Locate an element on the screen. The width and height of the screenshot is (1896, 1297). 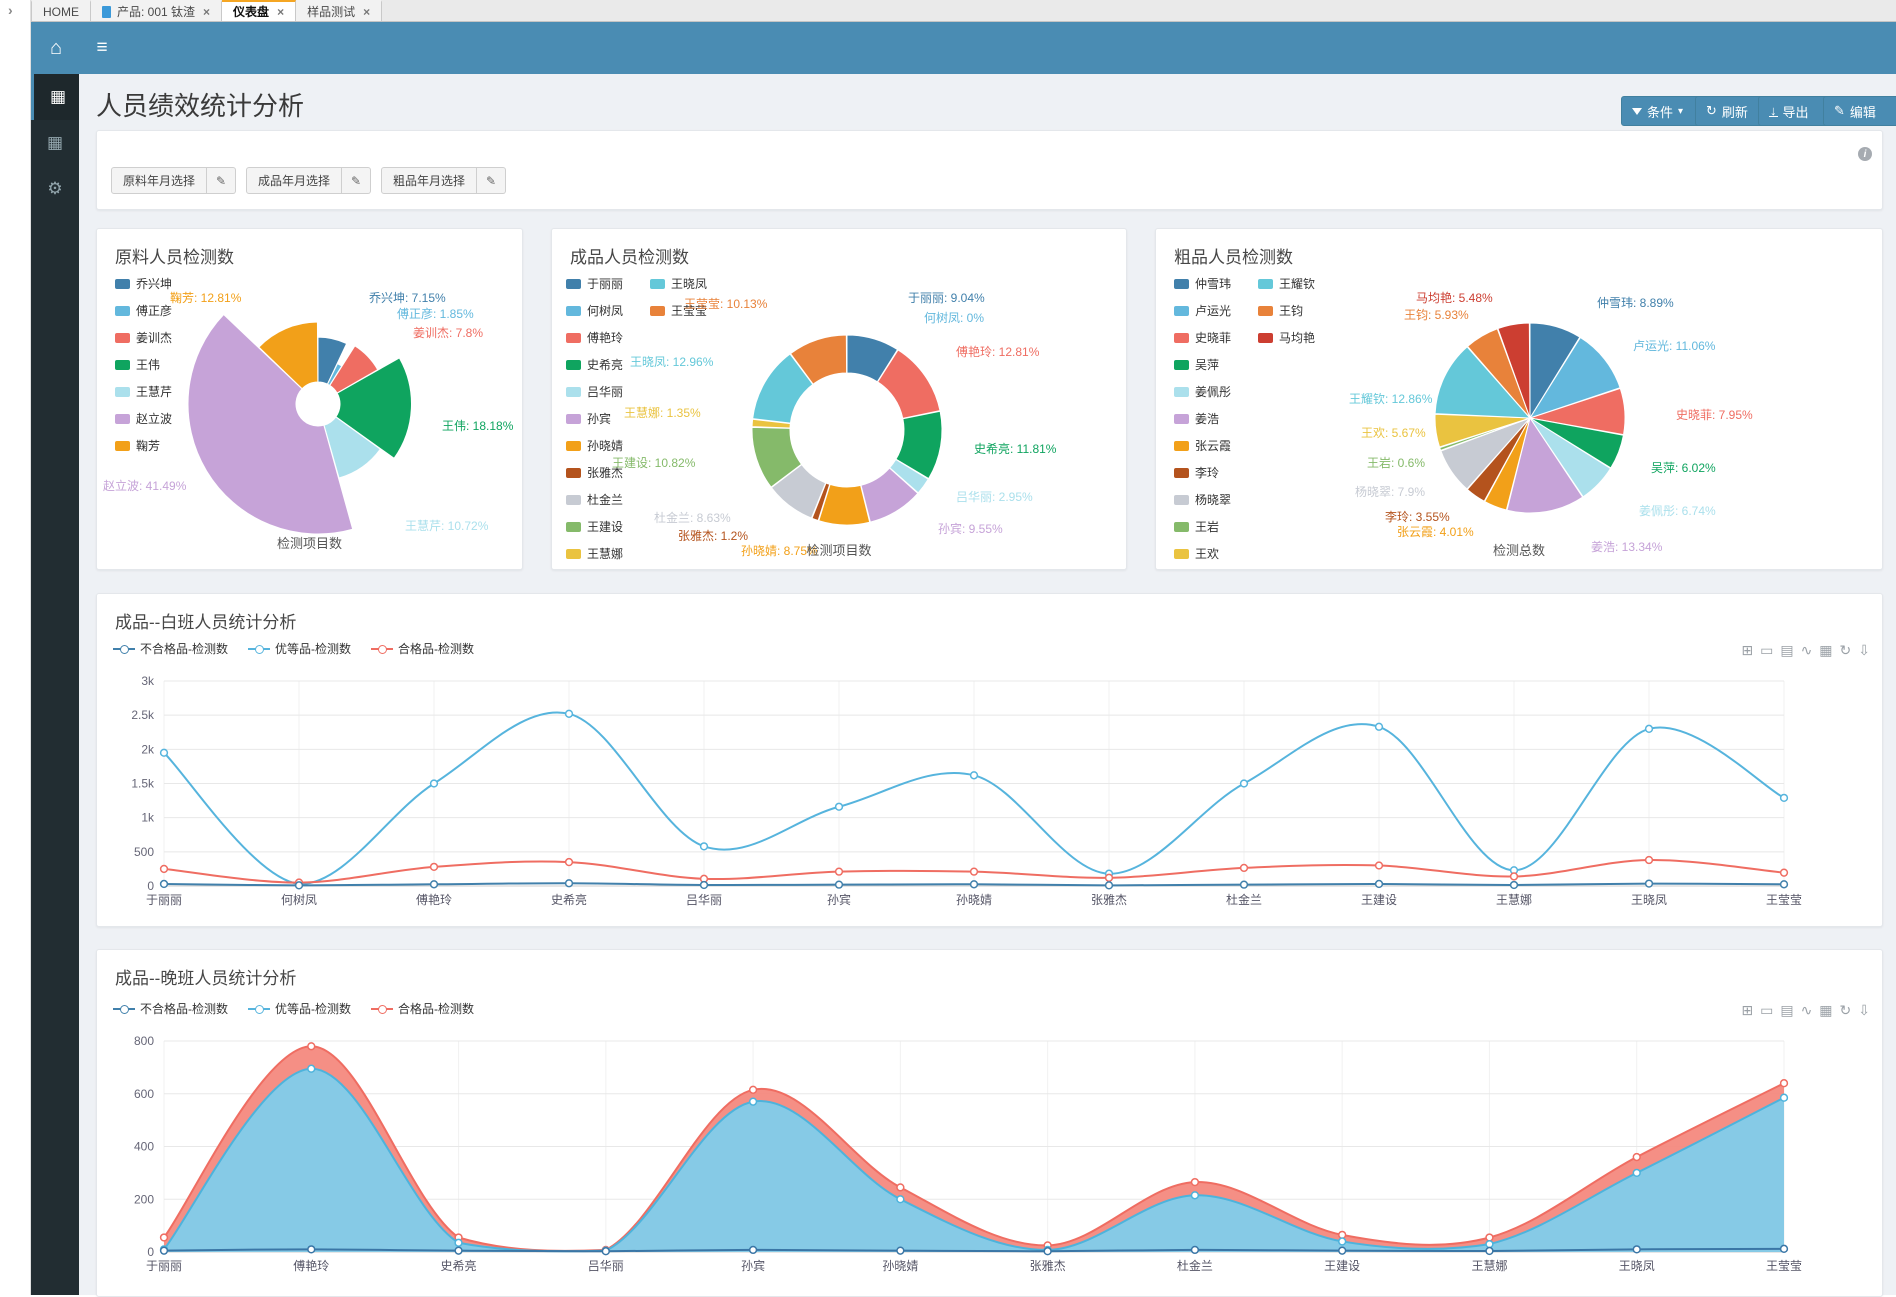
legend-item-王慧芹: 王慧芹 is located at coordinates (143, 391).